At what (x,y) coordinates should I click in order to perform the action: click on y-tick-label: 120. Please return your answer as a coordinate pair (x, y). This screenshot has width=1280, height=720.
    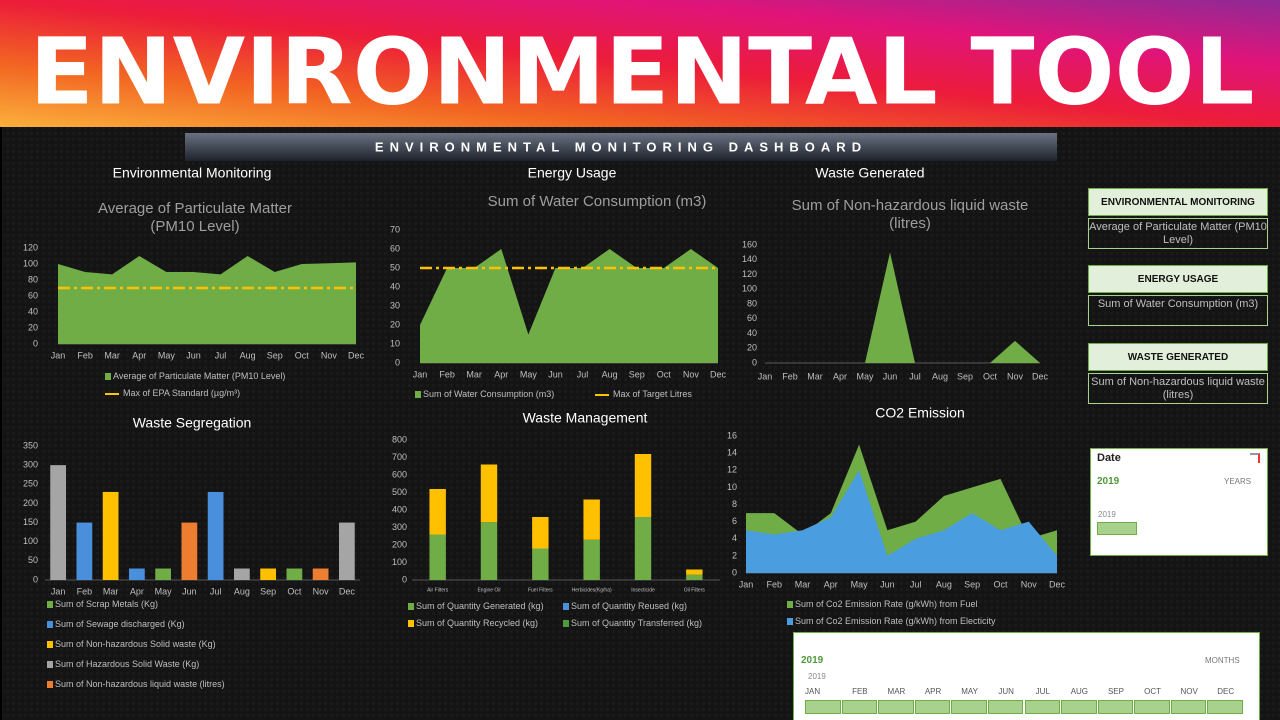
    Looking at the image, I should click on (30, 247).